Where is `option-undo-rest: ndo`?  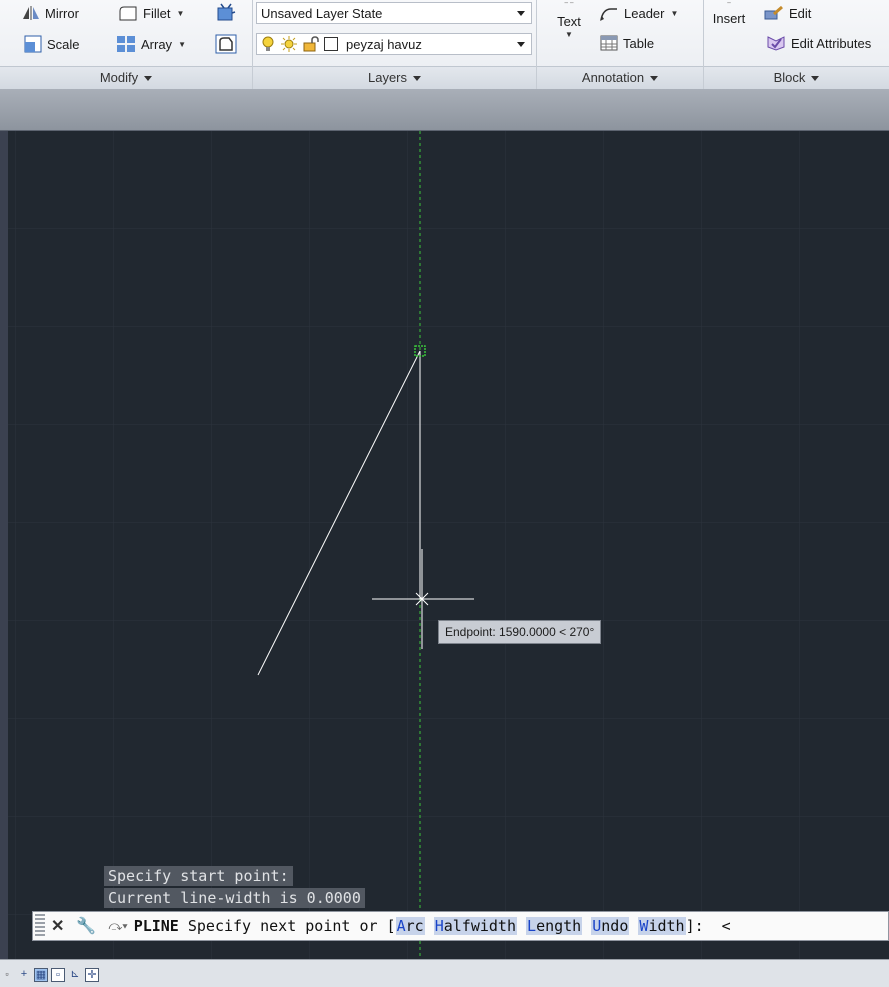
option-undo-rest: ndo is located at coordinates (615, 926).